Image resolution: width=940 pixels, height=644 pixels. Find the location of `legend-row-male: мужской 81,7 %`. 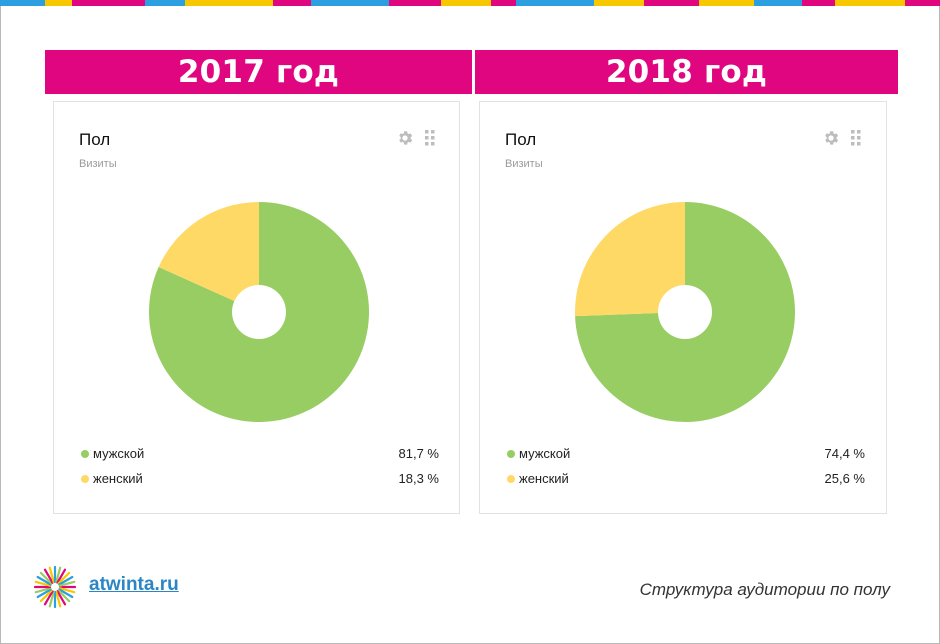

legend-row-male: мужской 81,7 % is located at coordinates (259, 455).